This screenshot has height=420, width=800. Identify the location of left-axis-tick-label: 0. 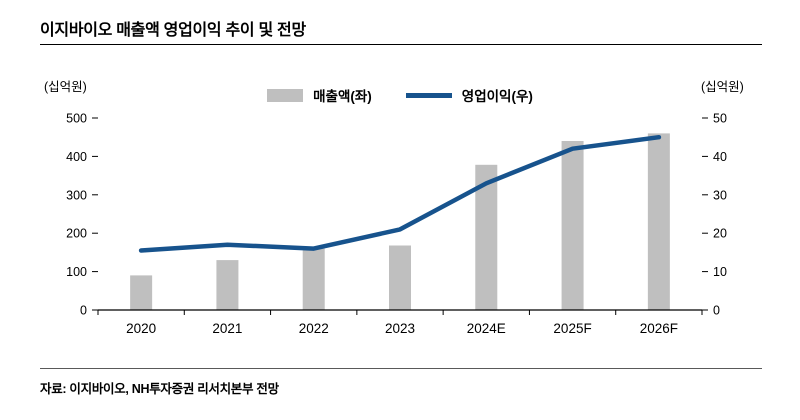
(83, 311).